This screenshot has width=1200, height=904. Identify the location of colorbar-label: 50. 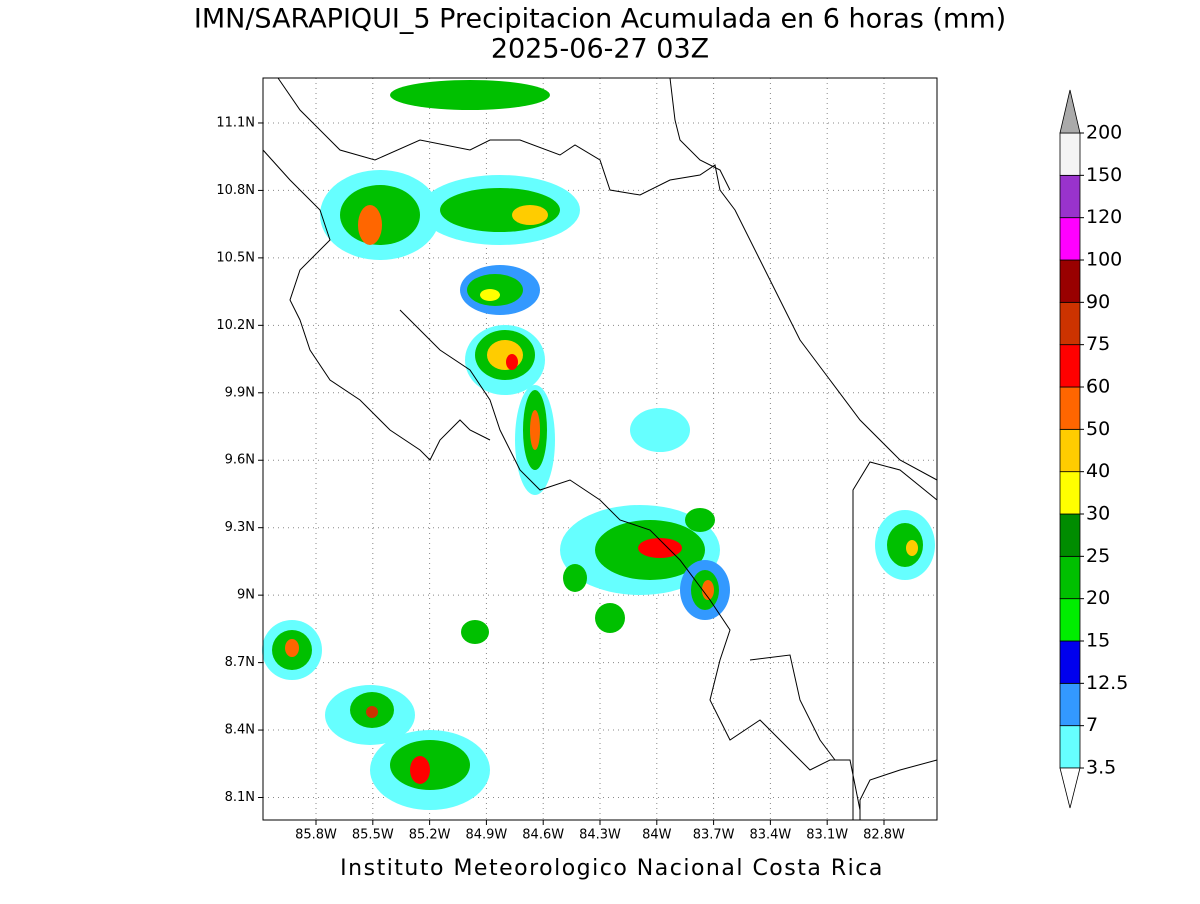
(1098, 429).